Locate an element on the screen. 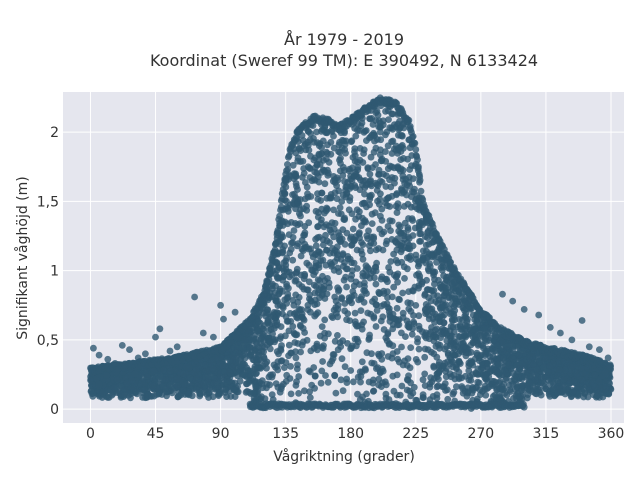 This screenshot has height=484, width=640. chart-title-line1: År 1979 - 2019 is located at coordinates (344, 39).